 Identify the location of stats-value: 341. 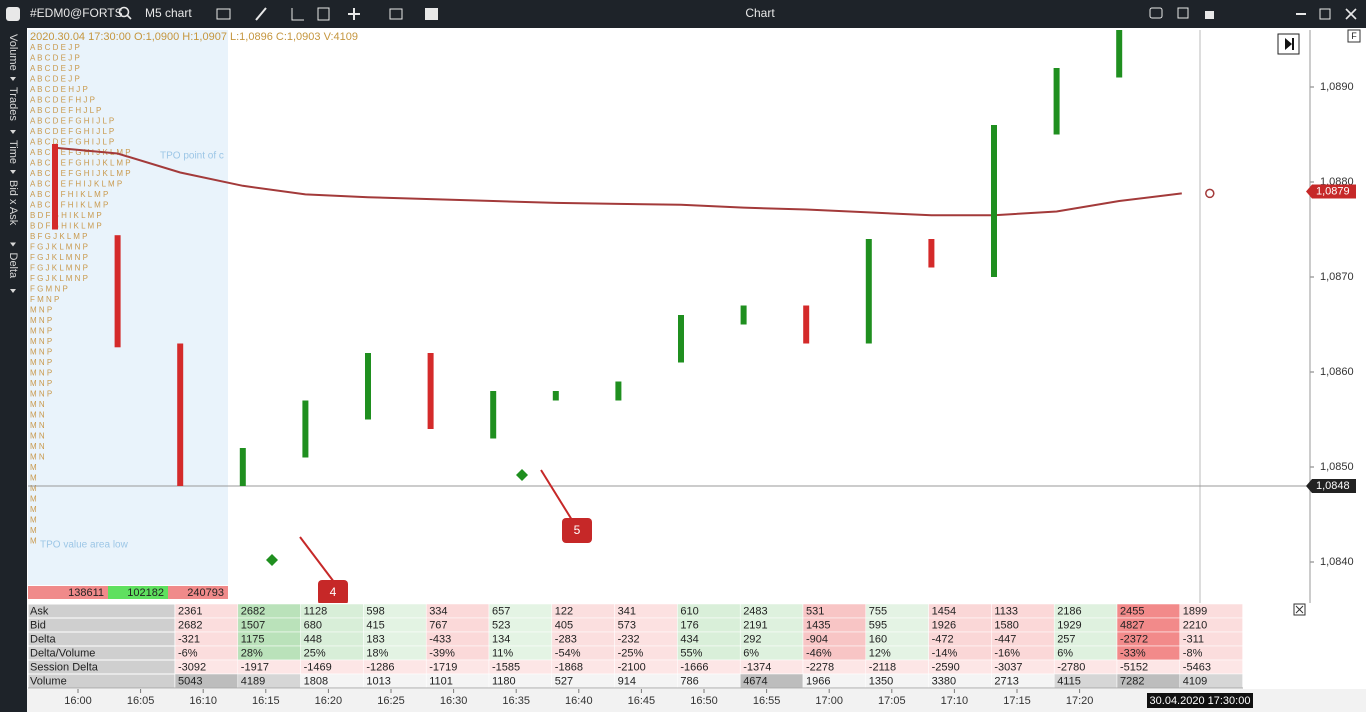
(627, 611).